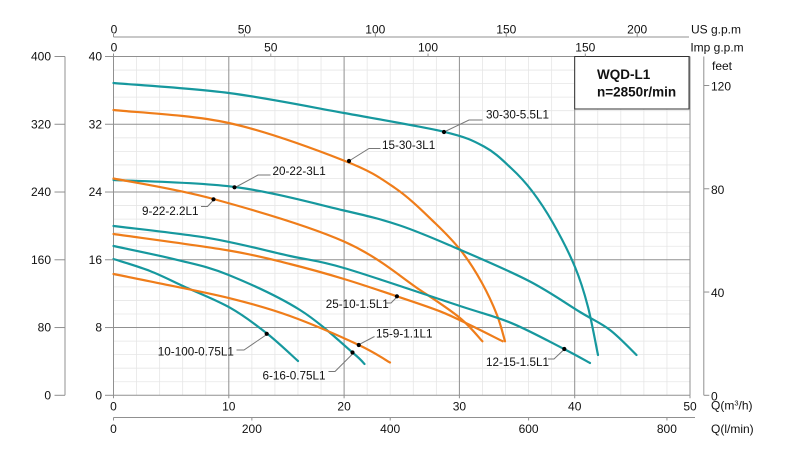 This screenshot has width=800, height=450. Describe the element at coordinates (357, 304) in the screenshot. I see `svg-text: 25-10-1.5L1` at that location.